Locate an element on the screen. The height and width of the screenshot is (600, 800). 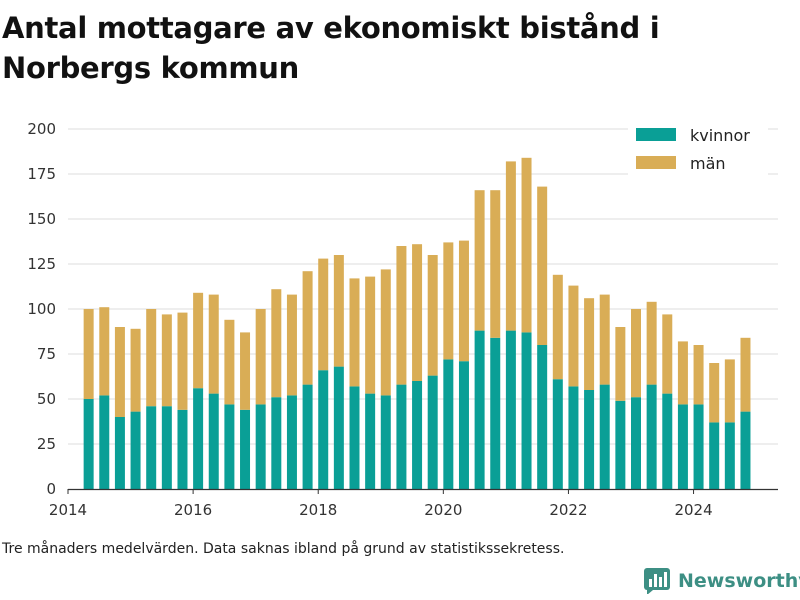
y-tick-label-175: 175 is located at coordinates (41, 174).